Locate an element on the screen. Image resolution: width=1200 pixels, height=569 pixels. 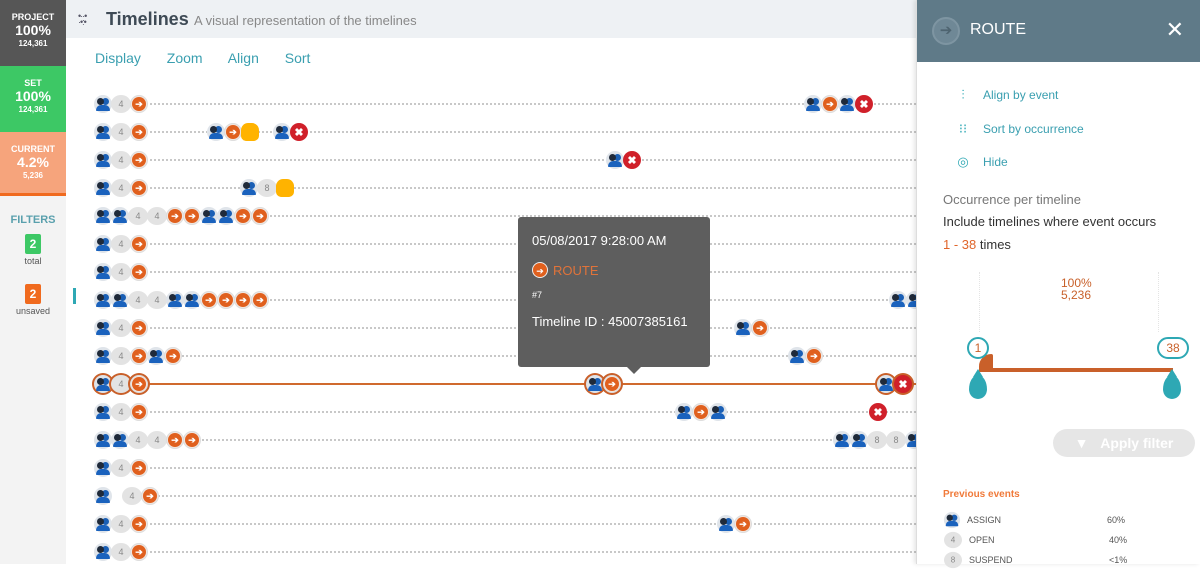
max-slider-handle is located at coordinates (1172, 384).